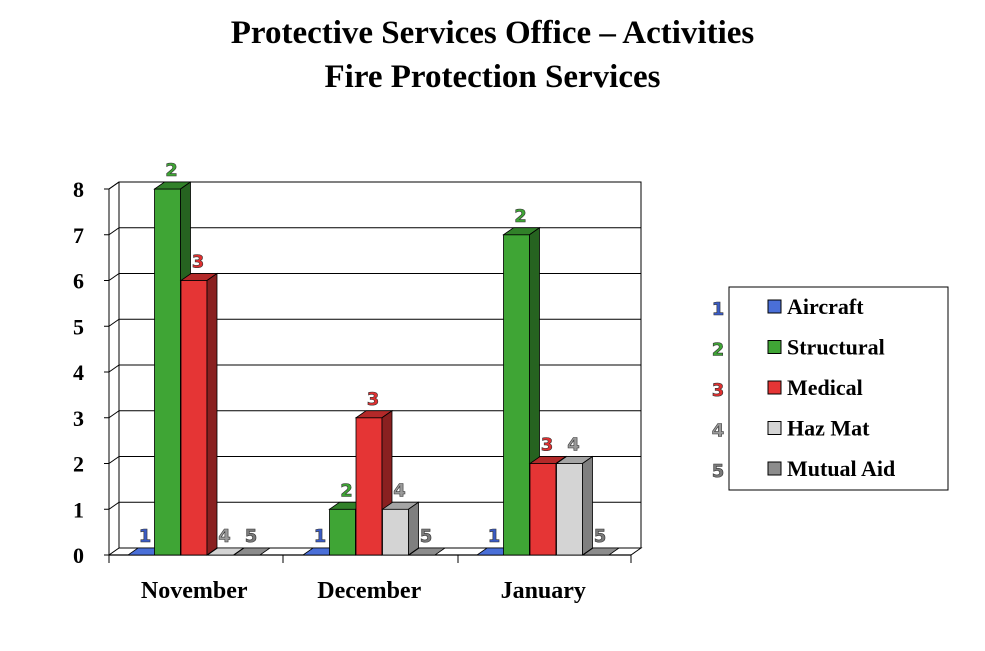 This screenshot has width=985, height=651. What do you see at coordinates (718, 309) in the screenshot?
I see `legend-key-number: 1` at bounding box center [718, 309].